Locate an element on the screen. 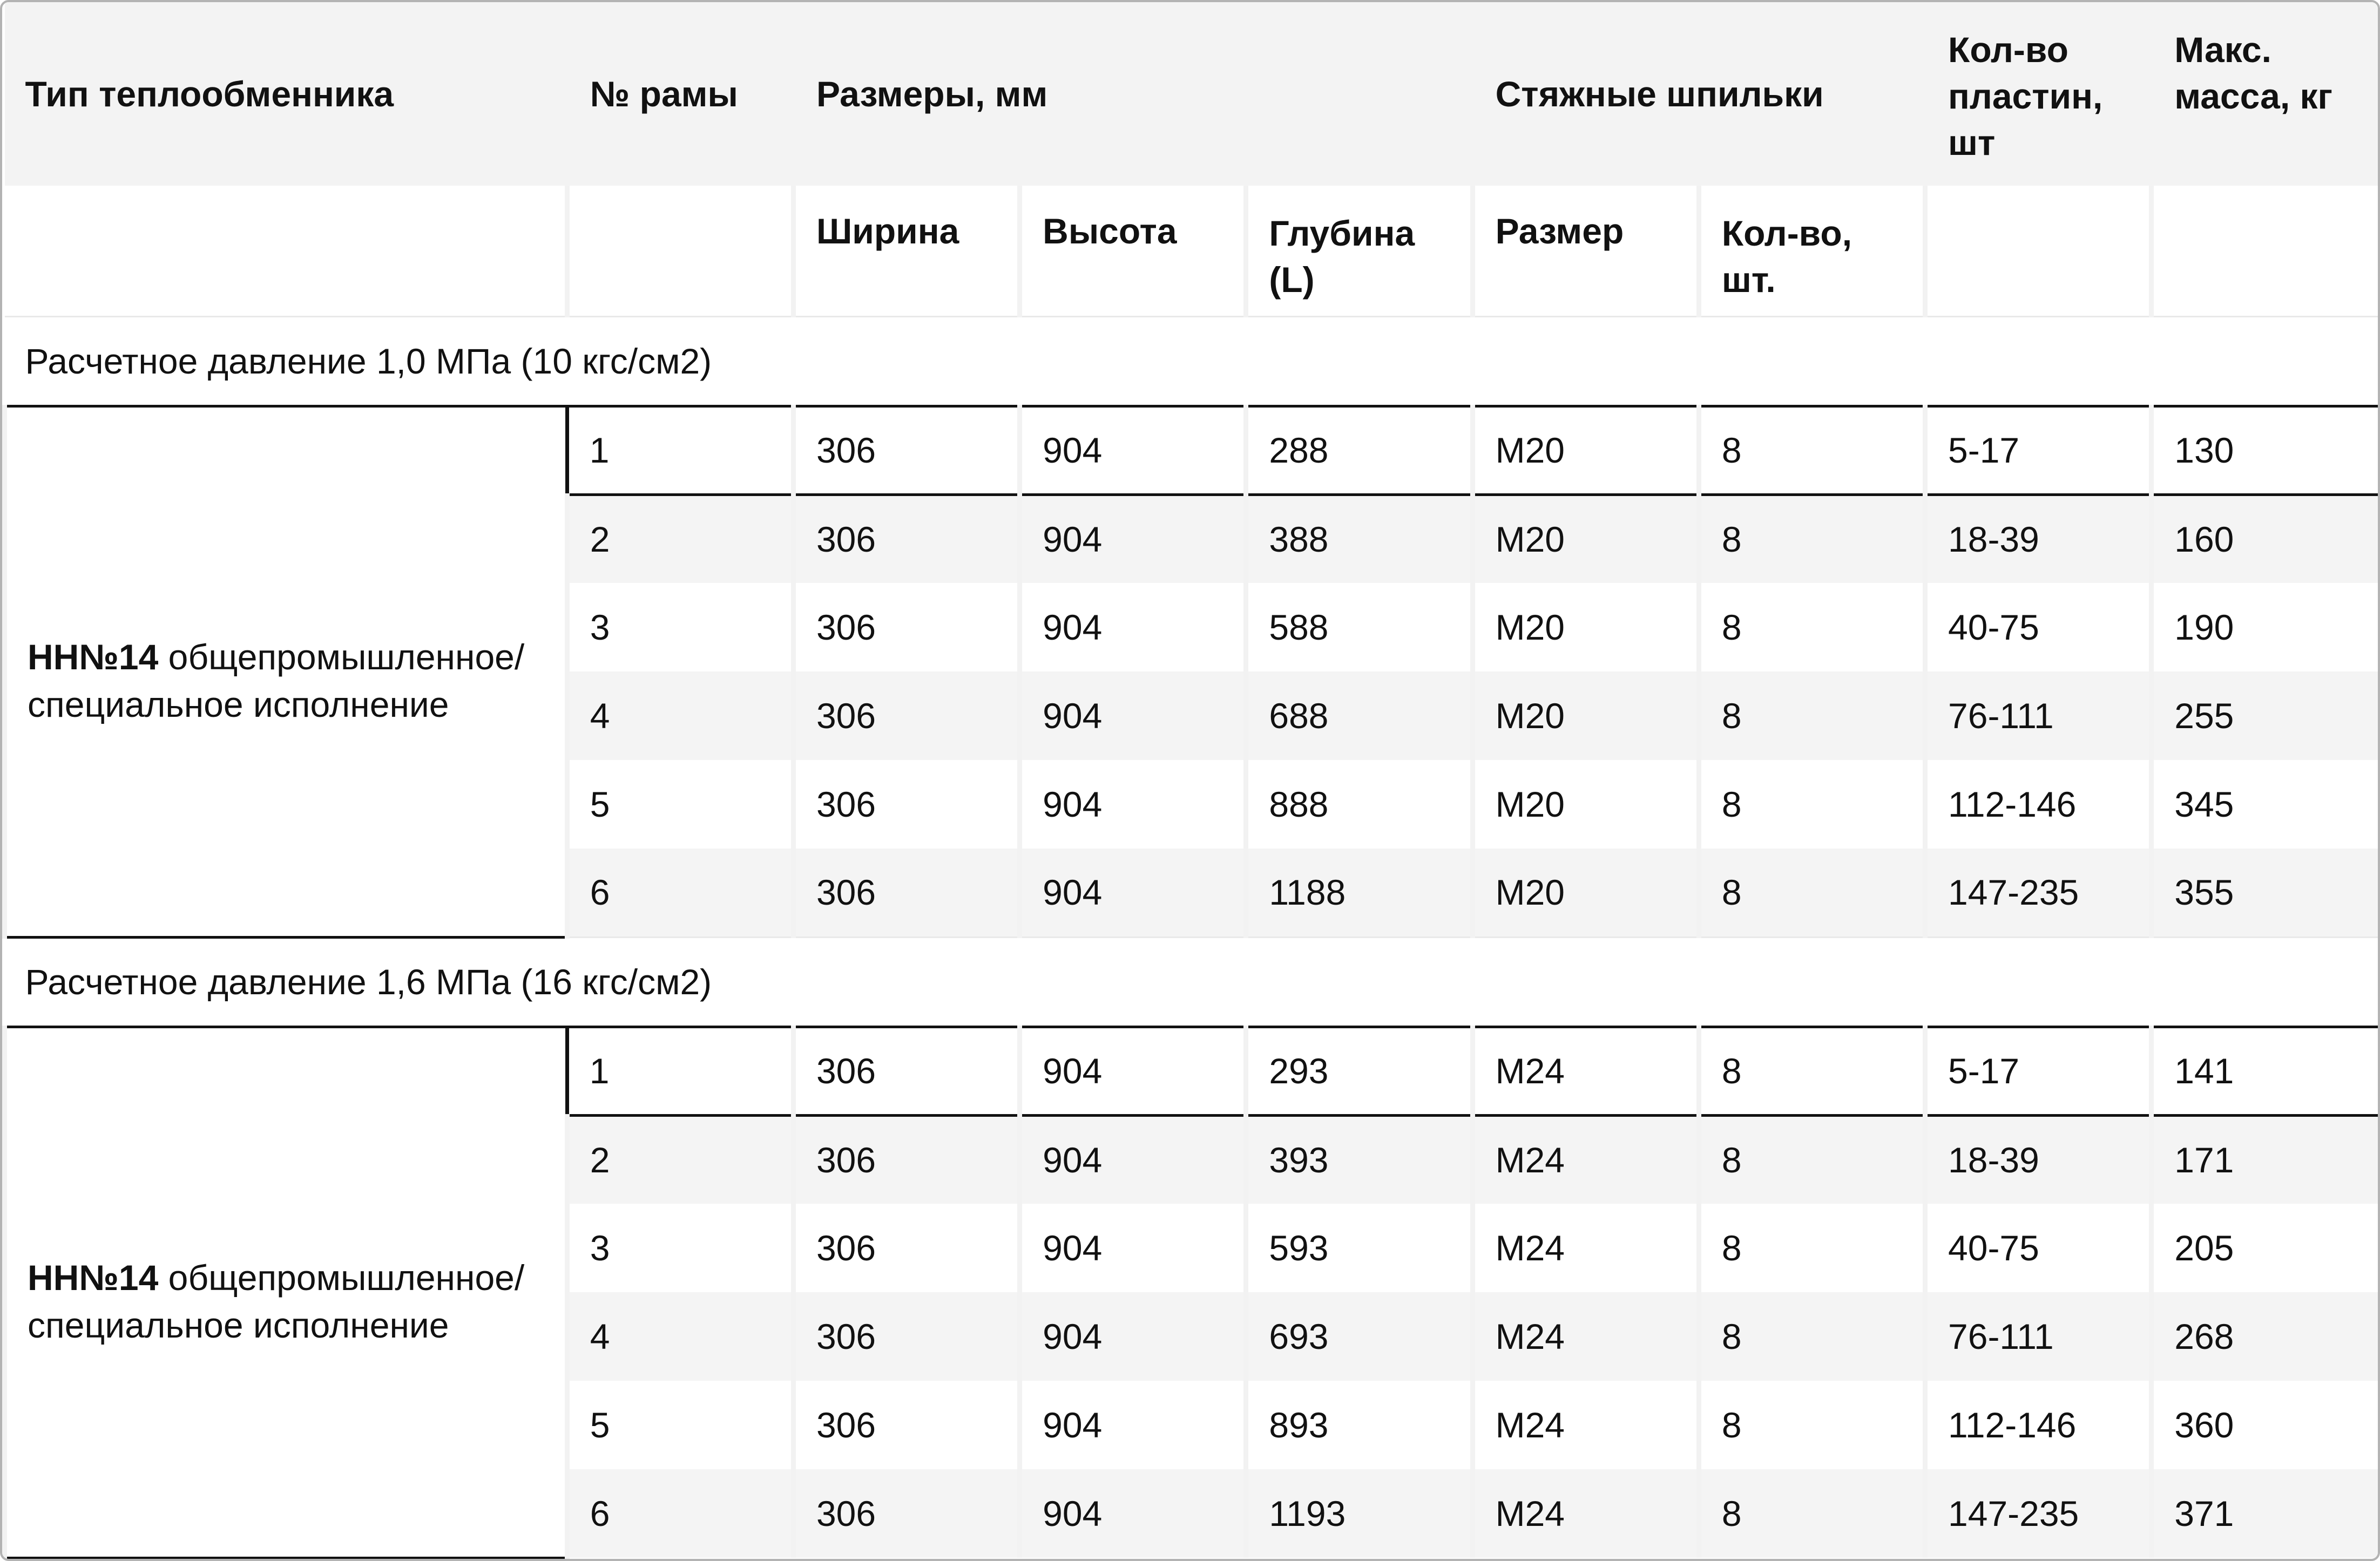 This screenshot has height=1561, width=2380. cell-depth: 893 is located at coordinates (1358, 1425).